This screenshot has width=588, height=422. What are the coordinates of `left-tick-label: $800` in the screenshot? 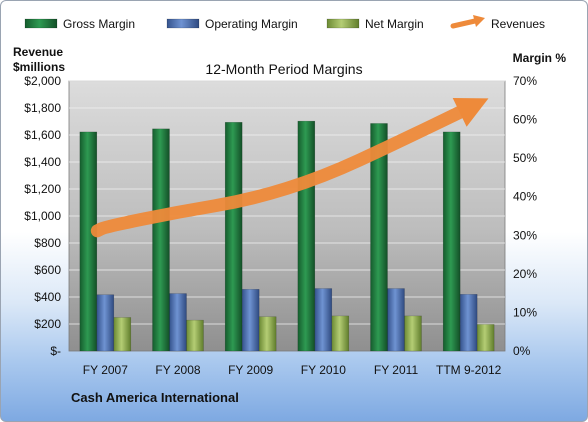 It's located at (47, 243).